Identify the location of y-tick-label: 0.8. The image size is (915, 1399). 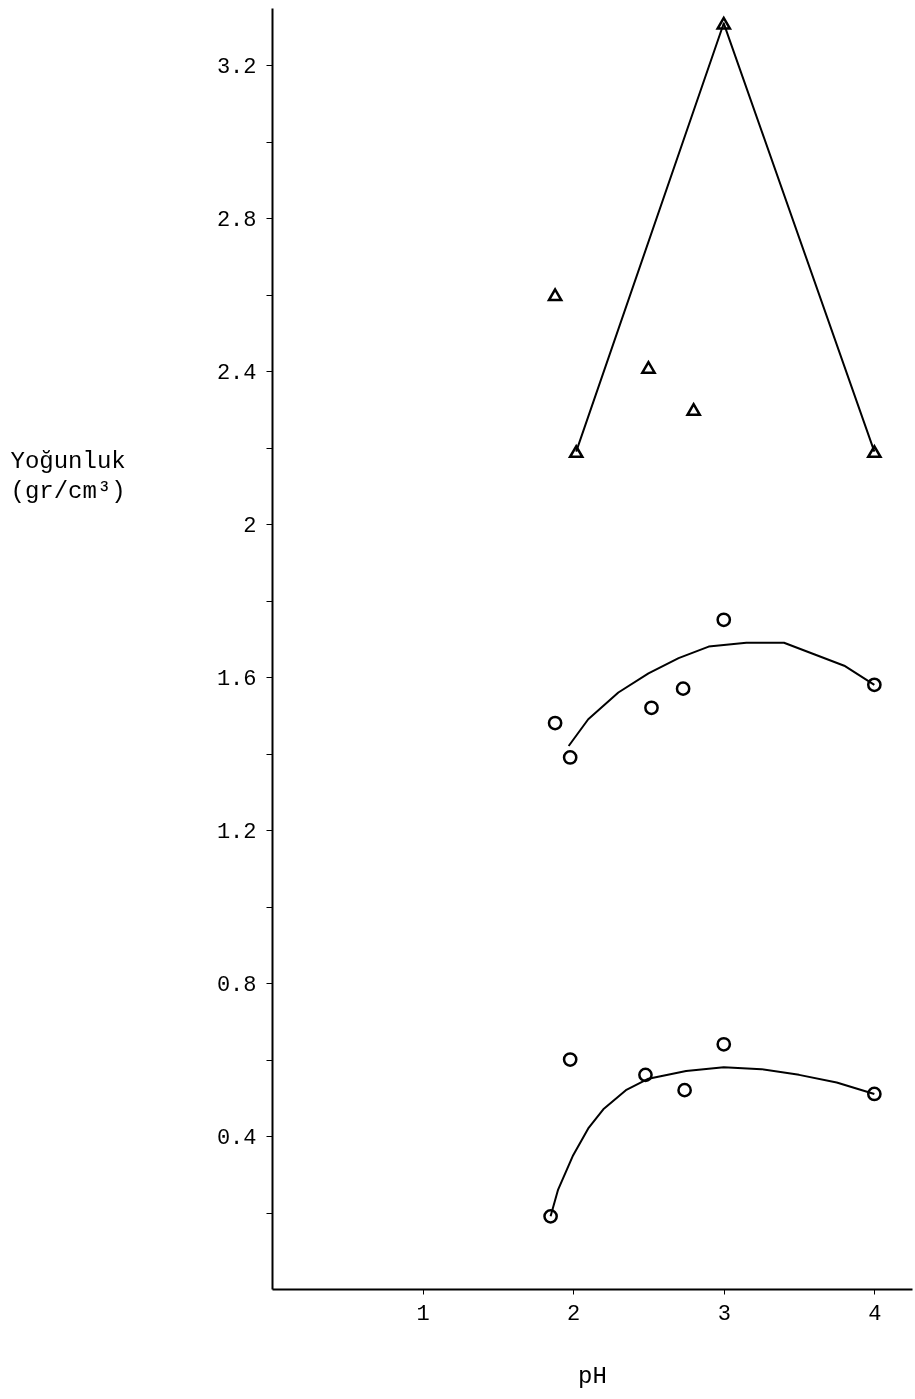
(236, 985).